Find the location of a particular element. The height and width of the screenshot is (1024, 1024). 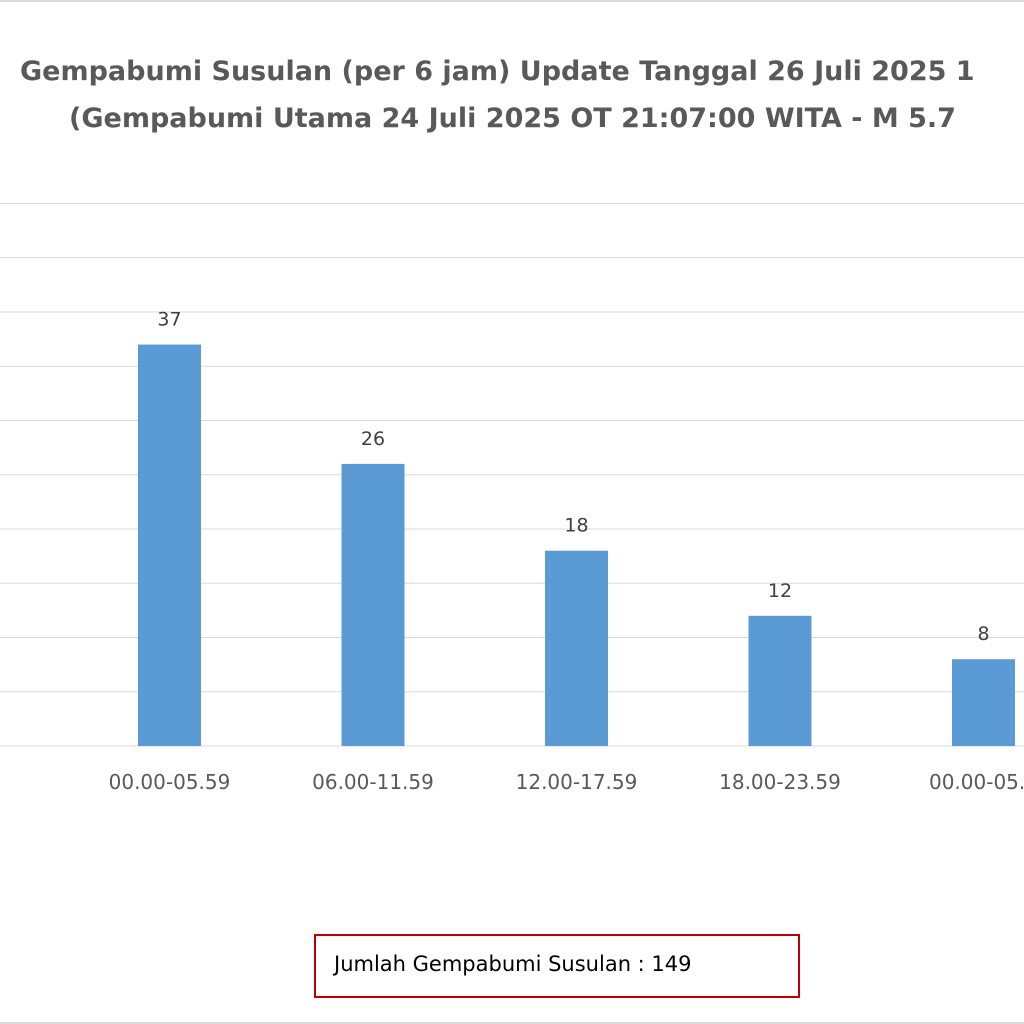

total-aftershocks-box: Jumlah Gempabumi Susulan : 149 is located at coordinates (557, 966).